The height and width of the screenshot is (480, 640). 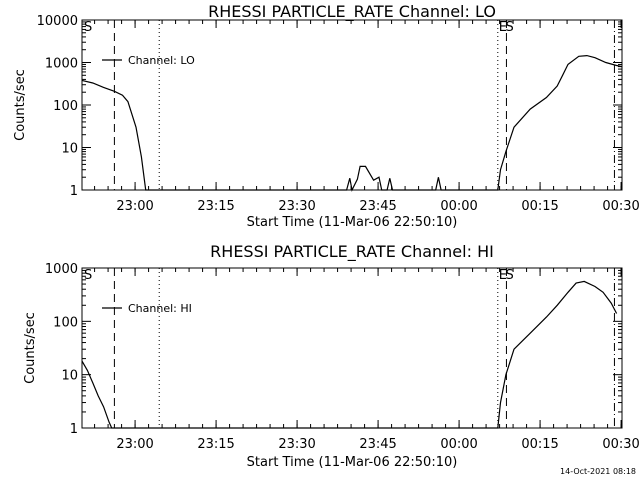 What do you see at coordinates (20, 105) in the screenshot?
I see `panel1-y-axis-label: Counts/sec` at bounding box center [20, 105].